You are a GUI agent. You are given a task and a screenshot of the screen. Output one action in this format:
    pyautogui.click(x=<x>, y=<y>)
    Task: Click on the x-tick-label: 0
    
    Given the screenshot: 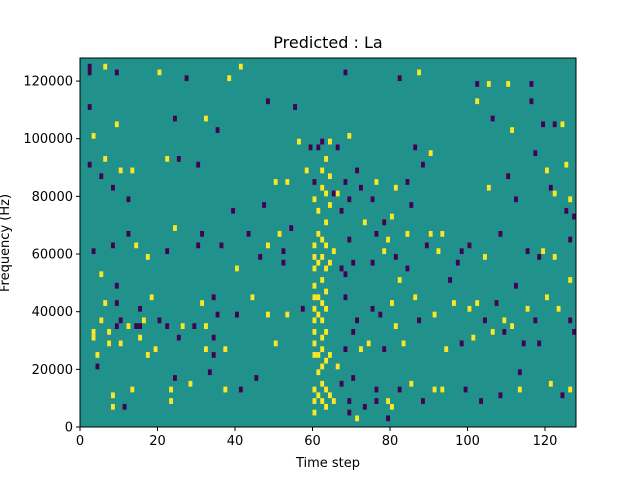 What is the action you would take?
    pyautogui.click(x=80, y=441)
    